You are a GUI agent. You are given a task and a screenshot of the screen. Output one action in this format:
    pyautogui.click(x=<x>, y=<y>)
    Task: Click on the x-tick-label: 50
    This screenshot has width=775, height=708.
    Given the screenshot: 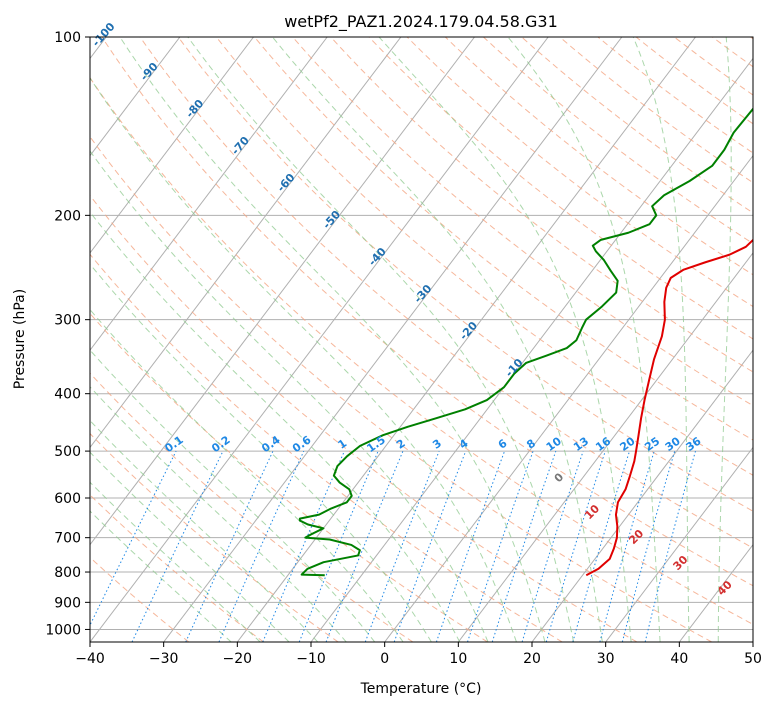 What is the action you would take?
    pyautogui.click(x=753, y=659)
    